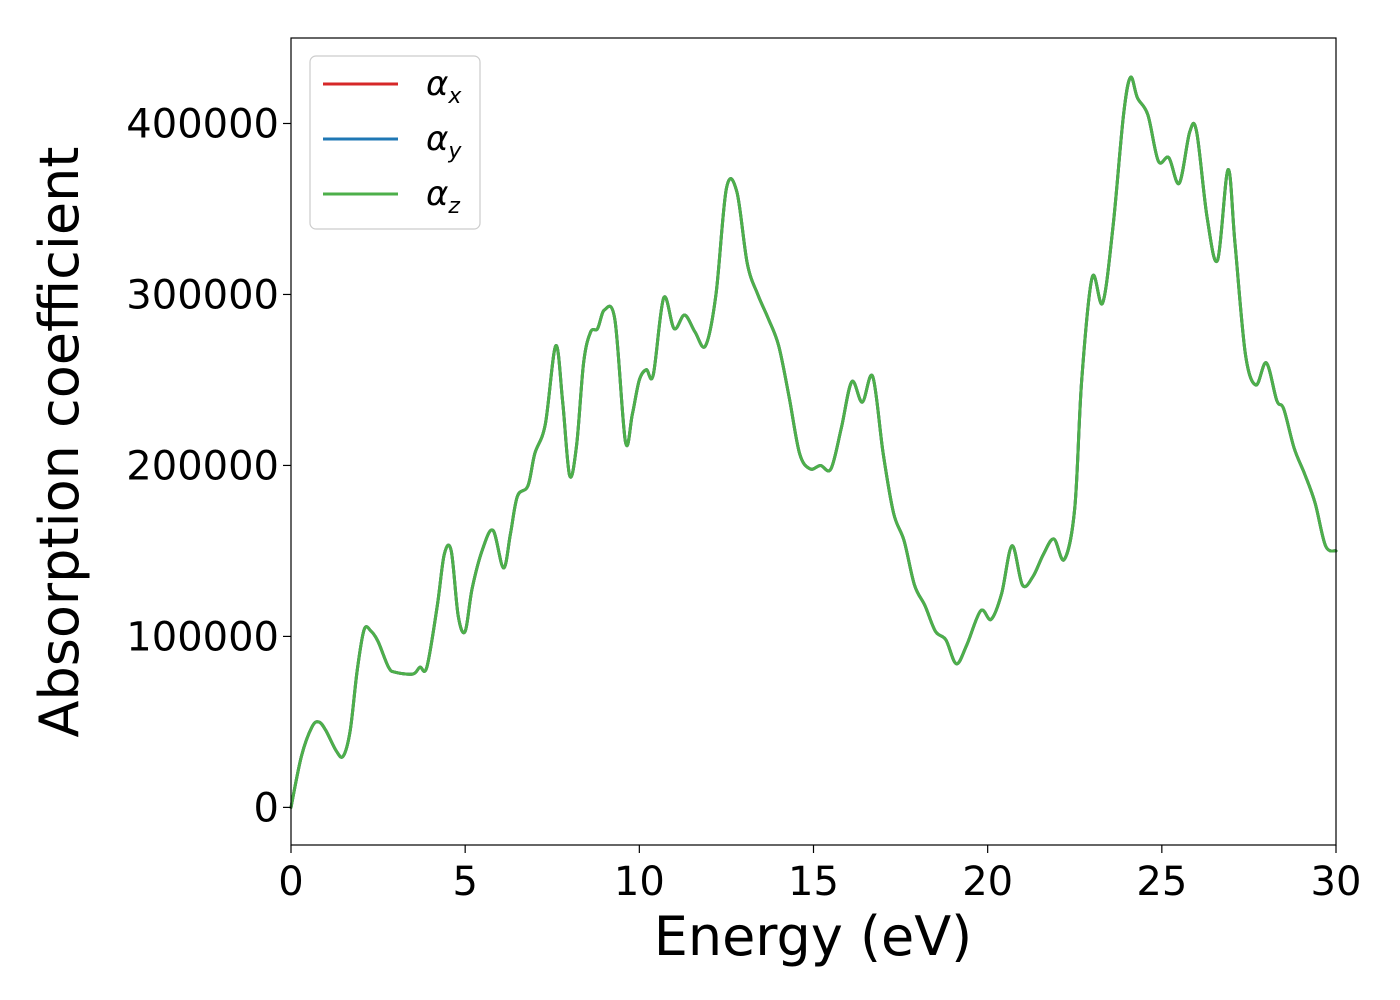 Image resolution: width=1400 pixels, height=1000 pixels. I want to click on legend: αx αy αz, so click(395, 142).